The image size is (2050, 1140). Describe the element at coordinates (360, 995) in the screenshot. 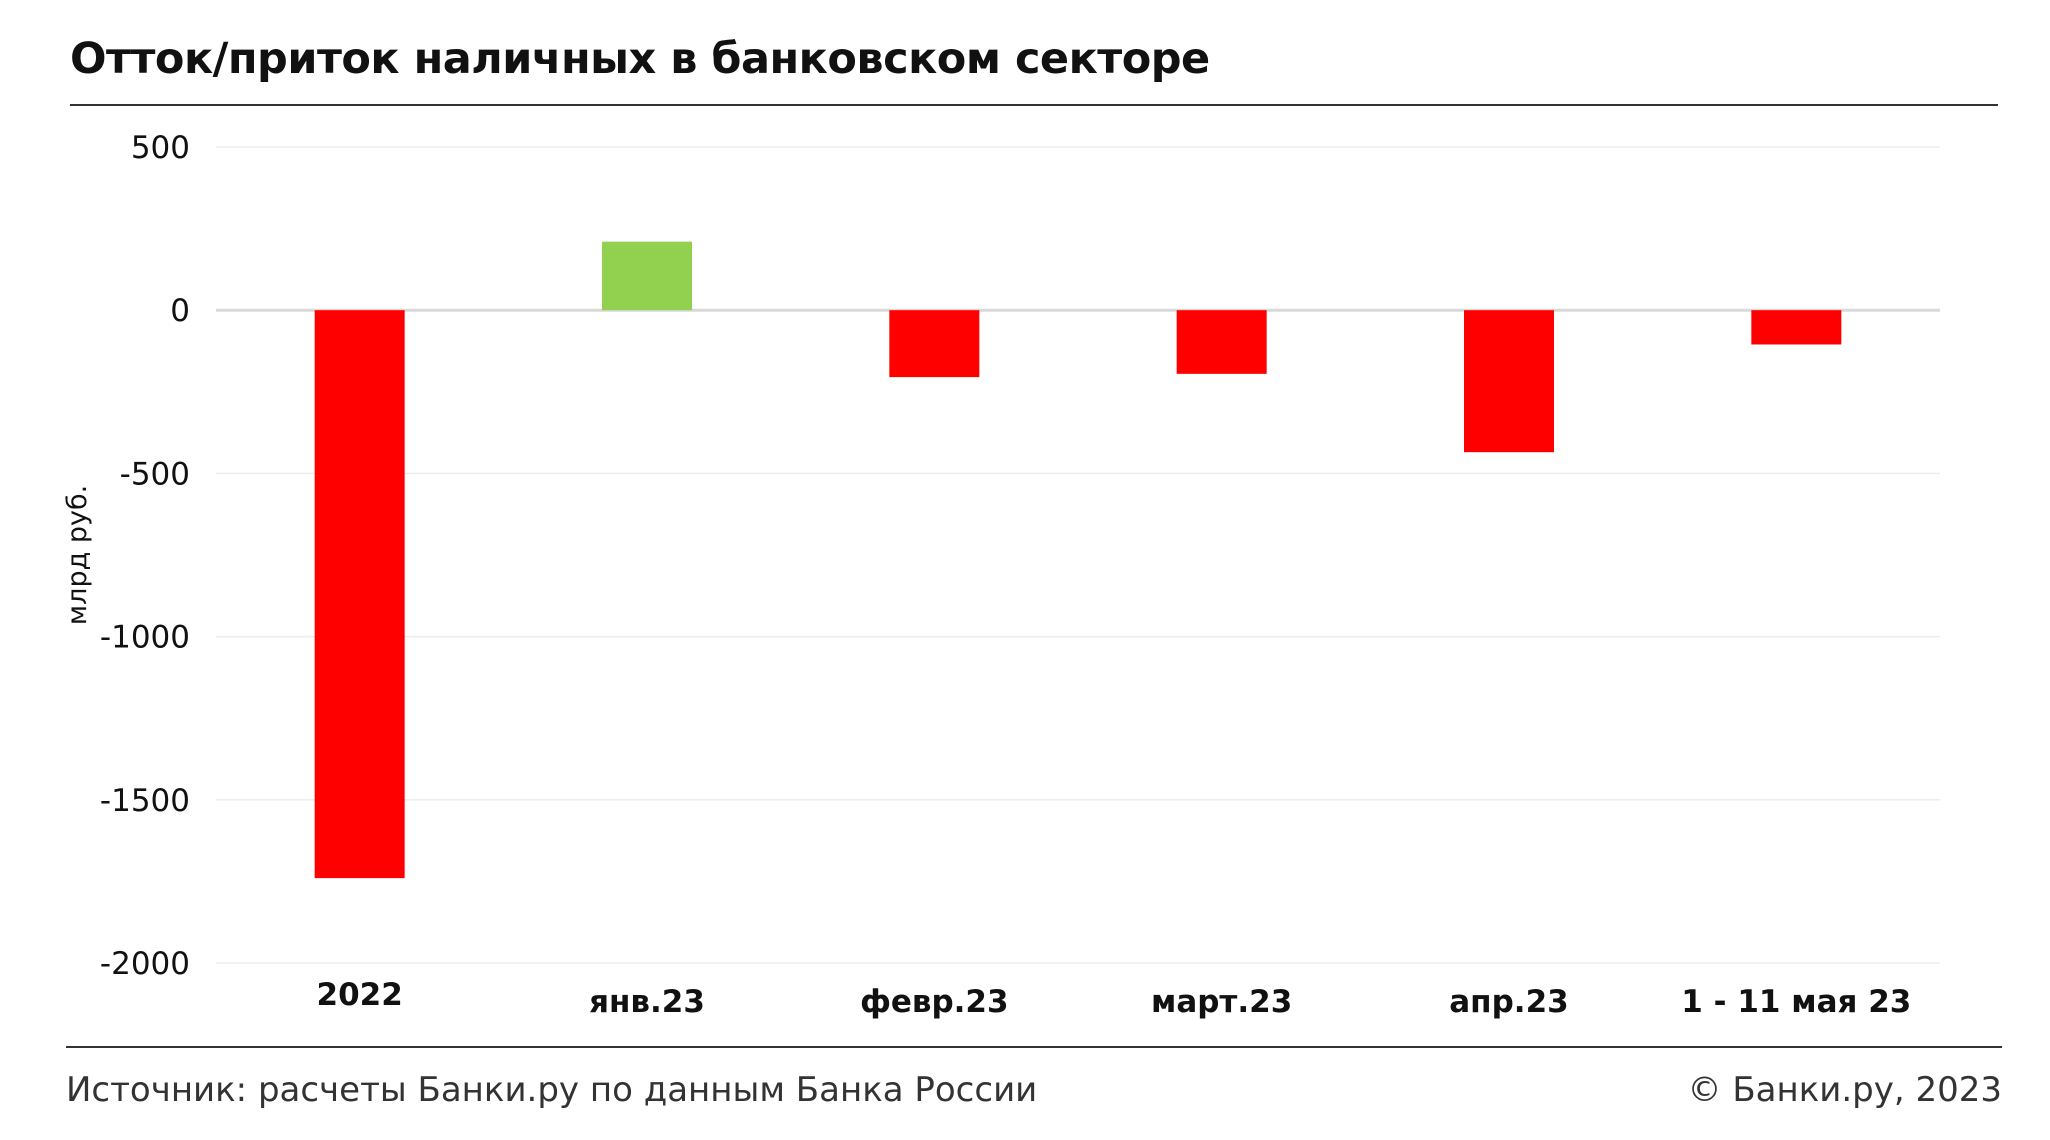

I see `x-tick-label: 2022` at that location.